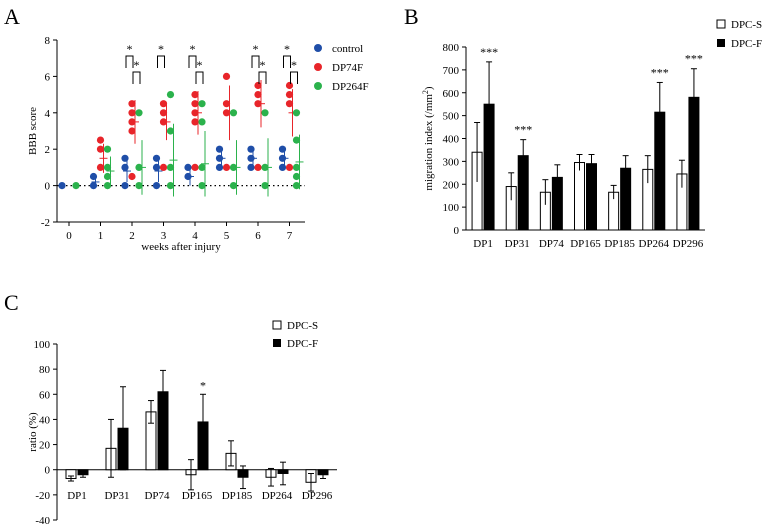  Describe the element at coordinates (483, 244) in the screenshot. I see `x-tick-label-b: DP1` at that location.